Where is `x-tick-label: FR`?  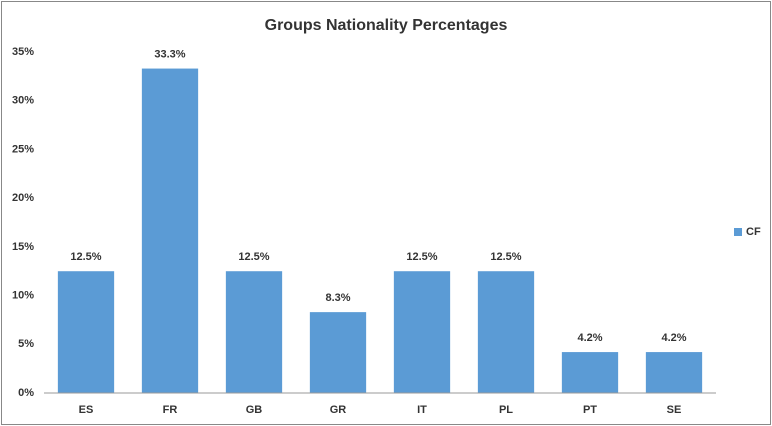
x-tick-label: FR is located at coordinates (170, 410).